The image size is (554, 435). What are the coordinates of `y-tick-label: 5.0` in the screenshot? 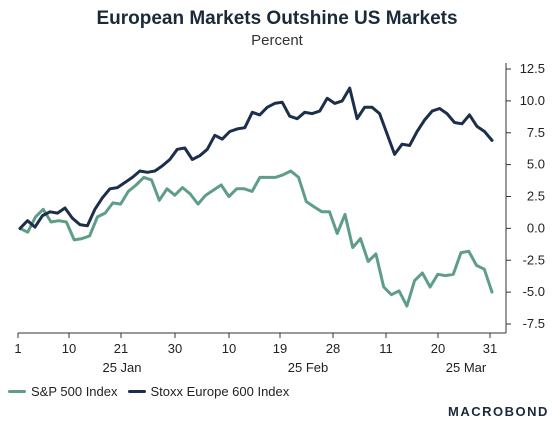 It's located at (536, 164).